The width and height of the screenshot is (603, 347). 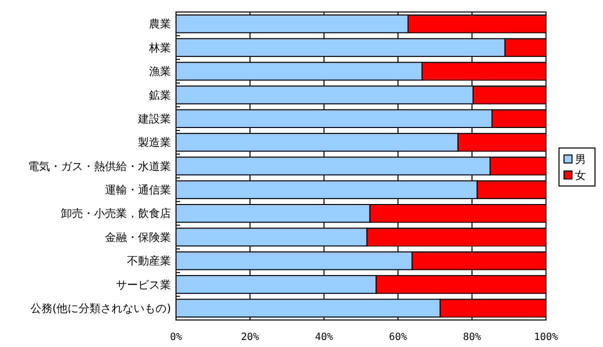 I want to click on y-tick-label: 漁業, so click(x=160, y=71).